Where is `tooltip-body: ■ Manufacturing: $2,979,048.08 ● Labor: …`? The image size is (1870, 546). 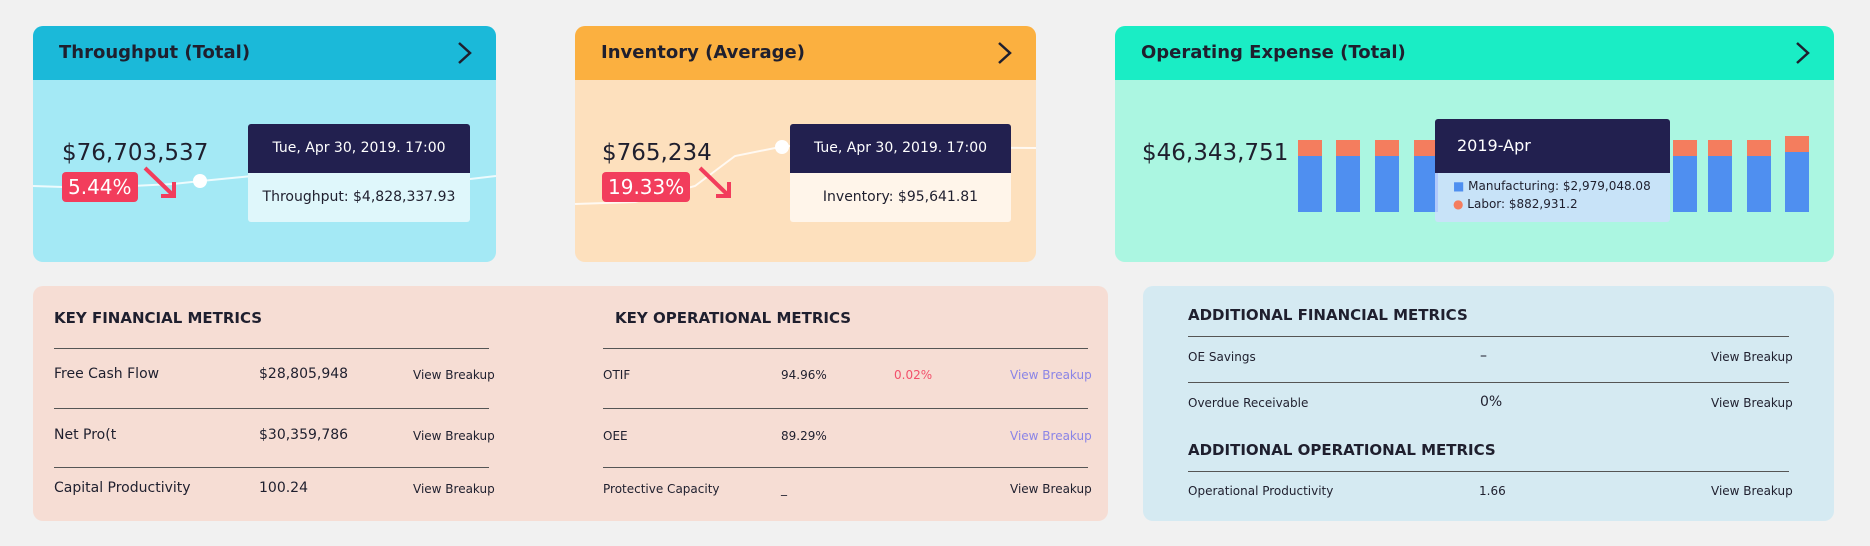 tooltip-body: ■ Manufacturing: $2,979,048.08 ● Labor: … is located at coordinates (1552, 197).